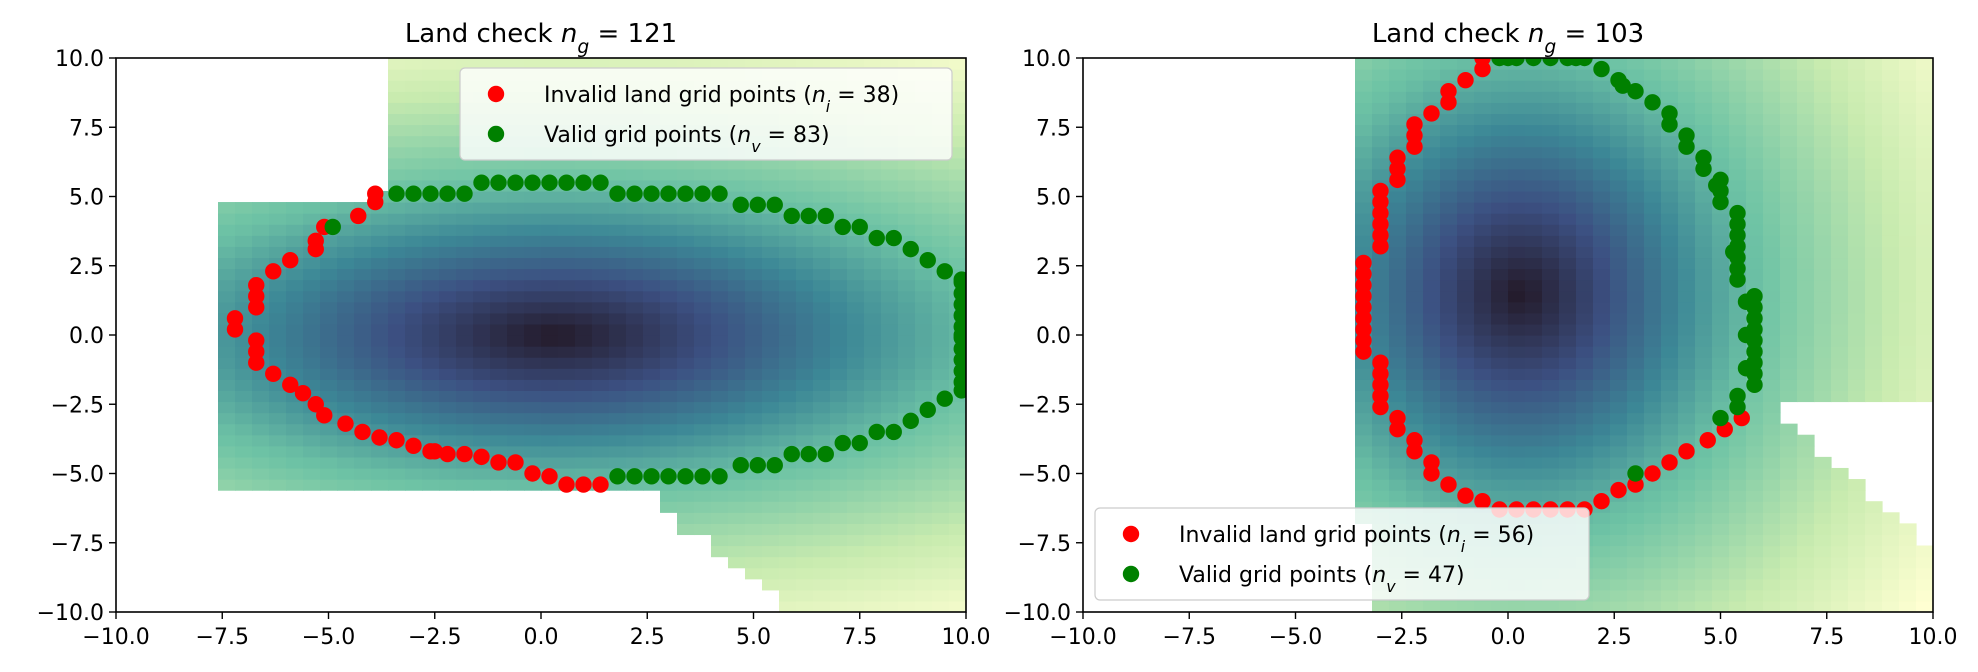  Describe the element at coordinates (1044, 475) in the screenshot. I see `y-tick-label: −5.0` at that location.